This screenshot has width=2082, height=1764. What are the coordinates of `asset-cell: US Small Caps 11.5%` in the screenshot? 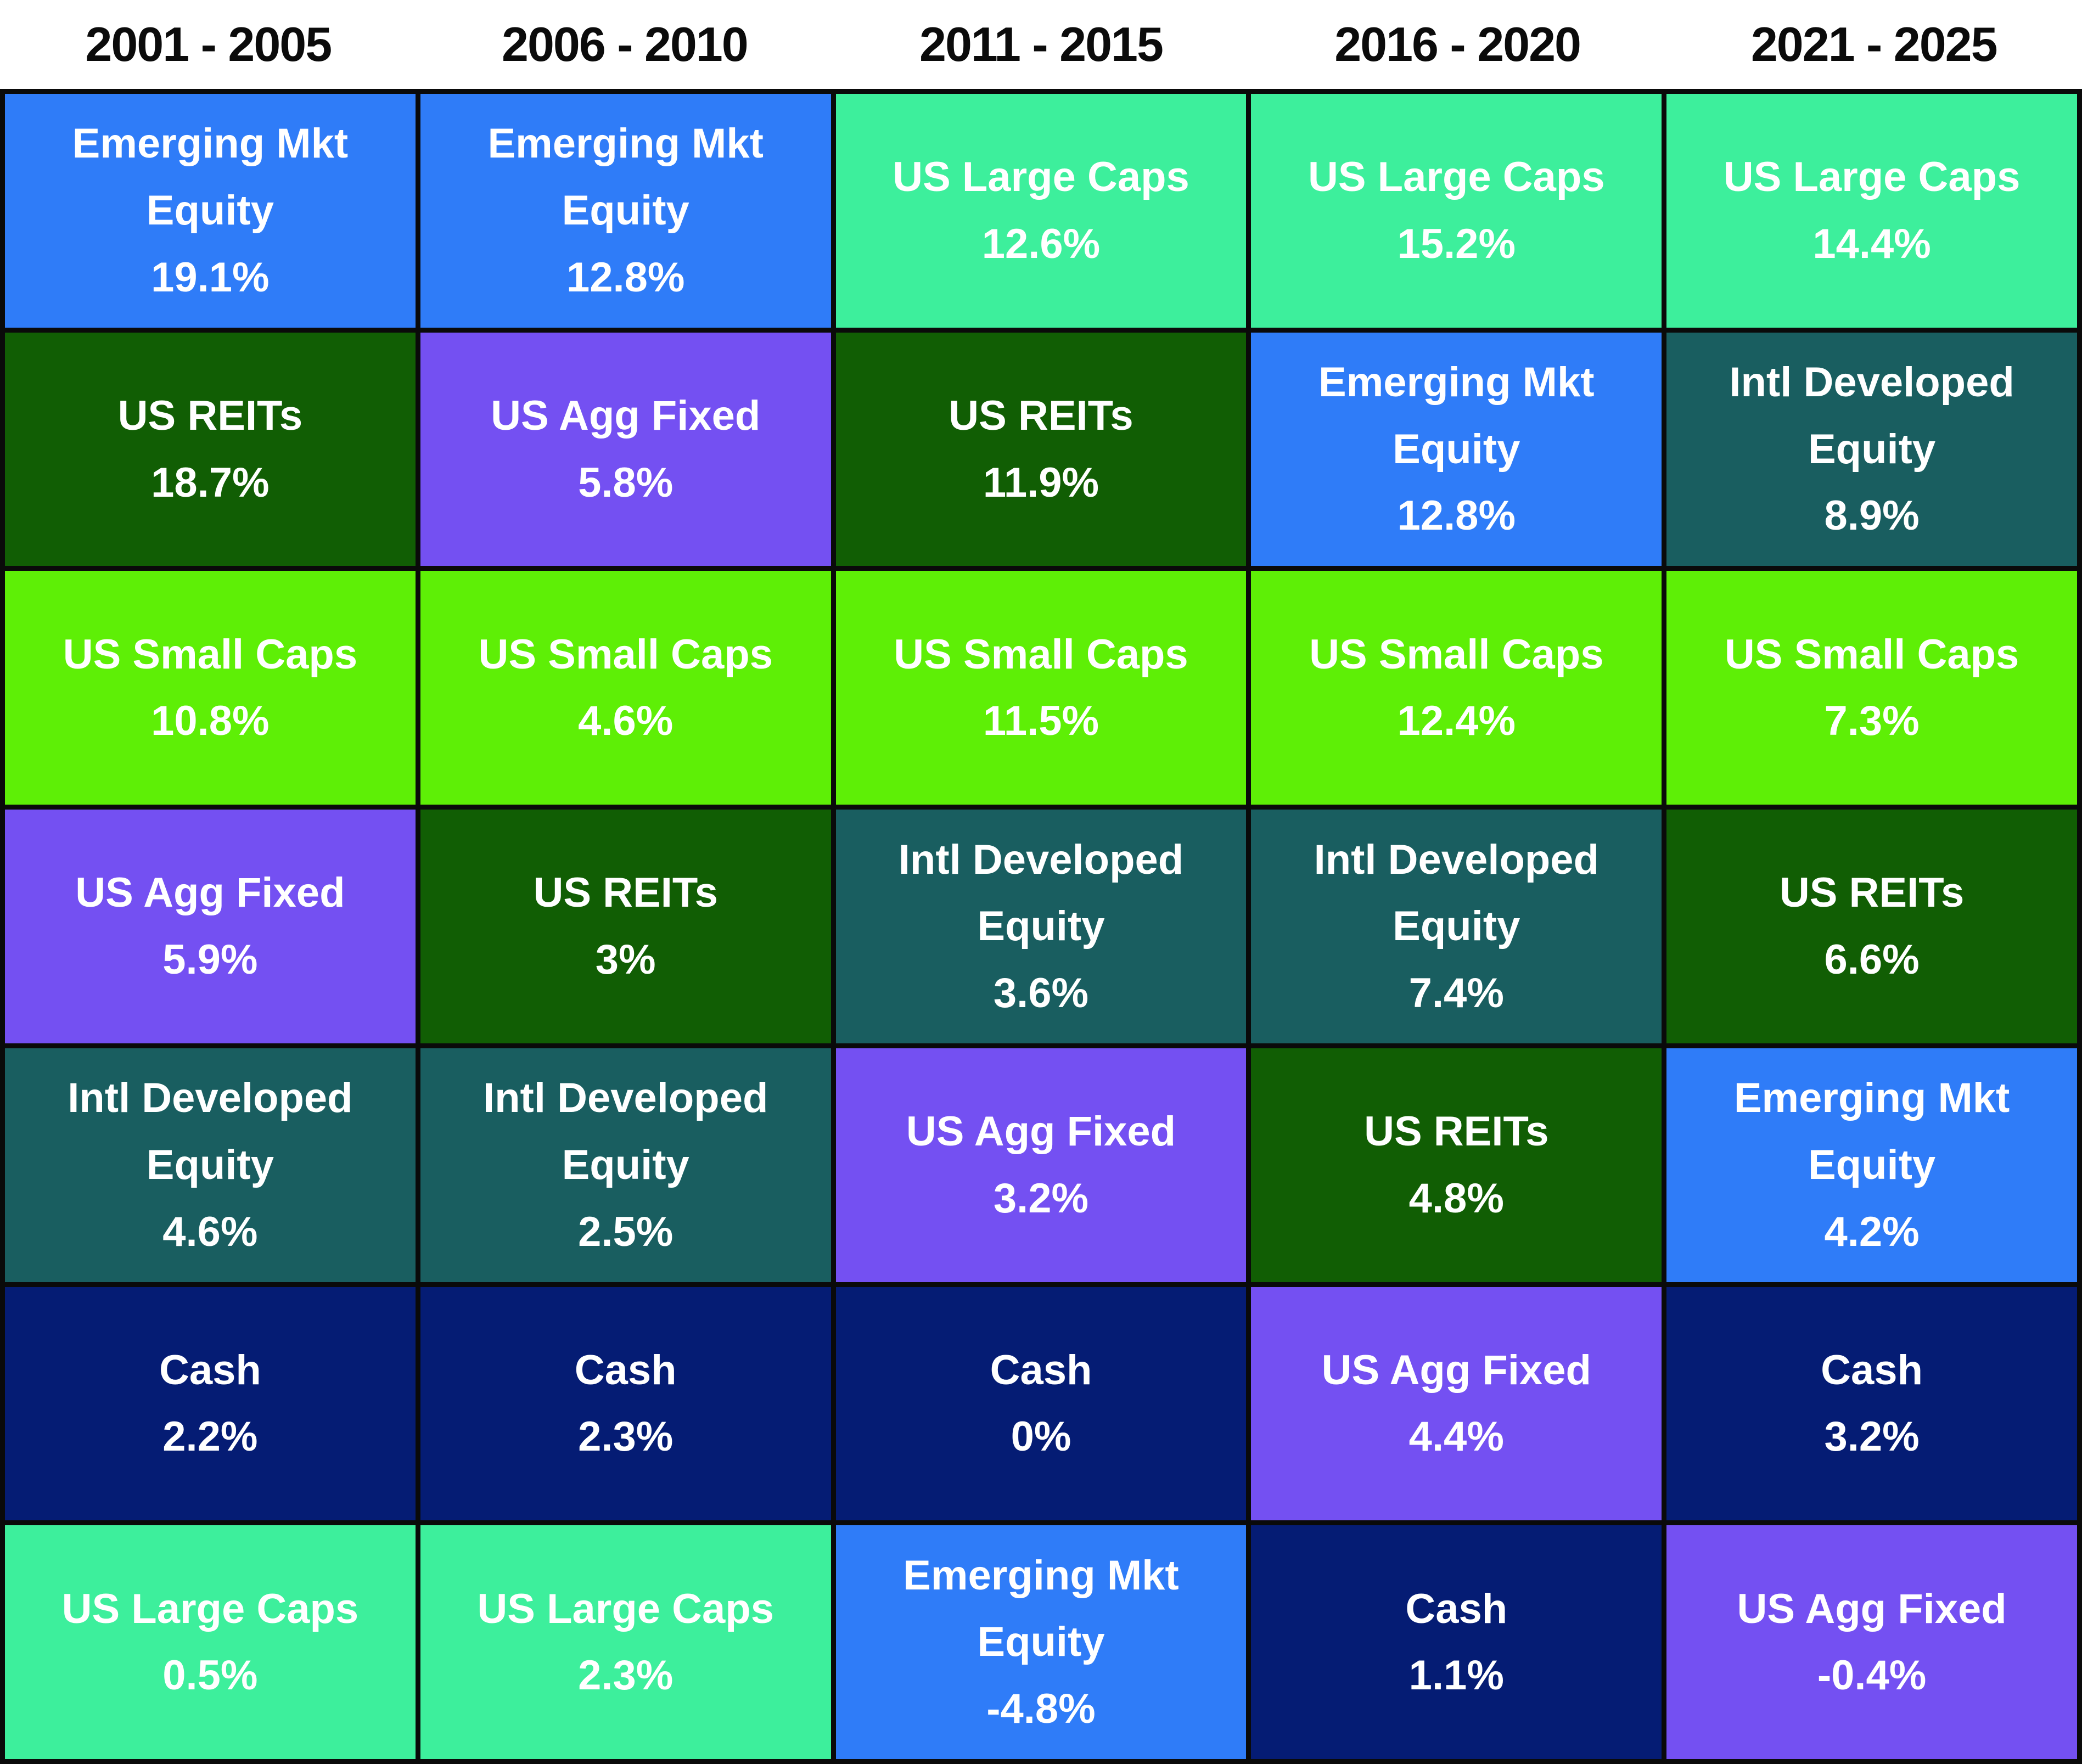 It's located at (1041, 688).